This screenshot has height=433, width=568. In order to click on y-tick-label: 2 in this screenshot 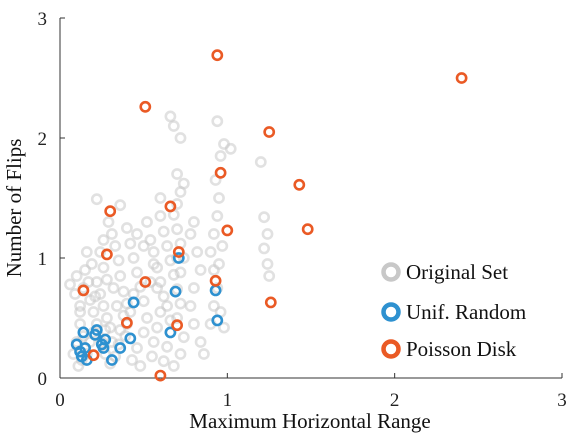, I will do `click(43, 139)`.